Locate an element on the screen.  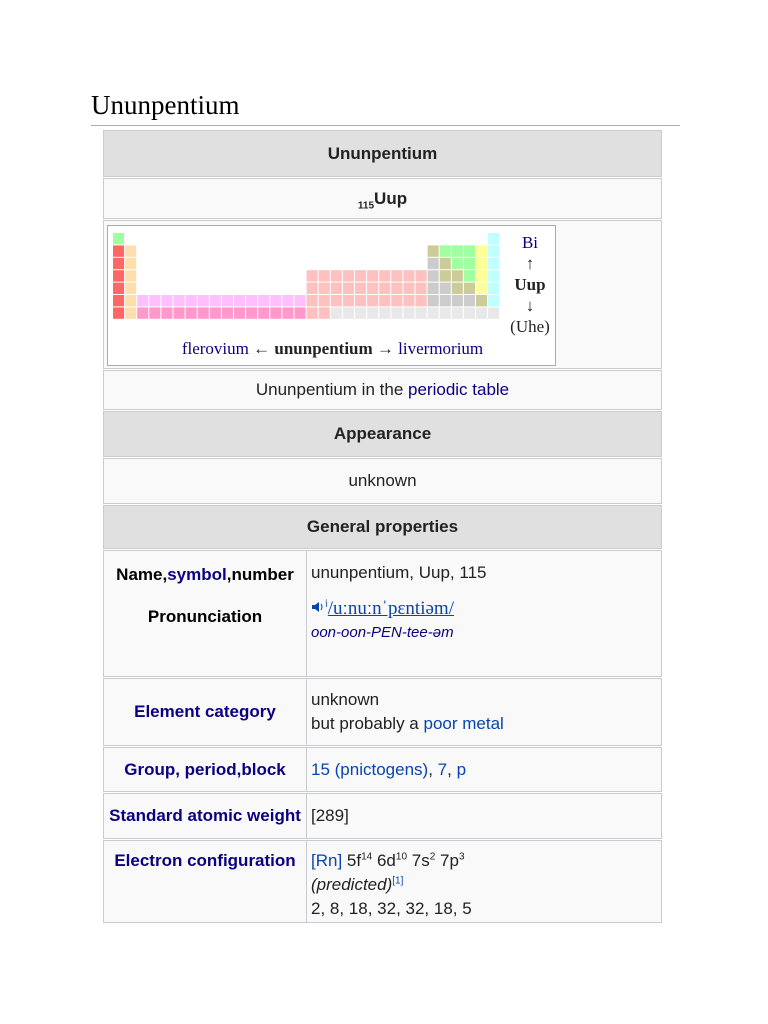
appearance-header: Appearance is located at coordinates (382, 434).